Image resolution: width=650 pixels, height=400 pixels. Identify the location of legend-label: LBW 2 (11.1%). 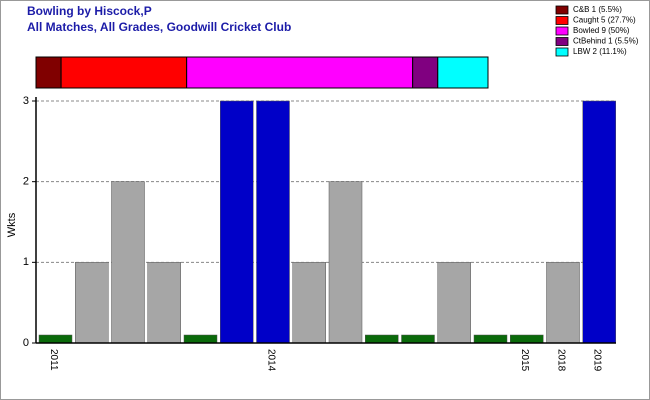
(600, 51).